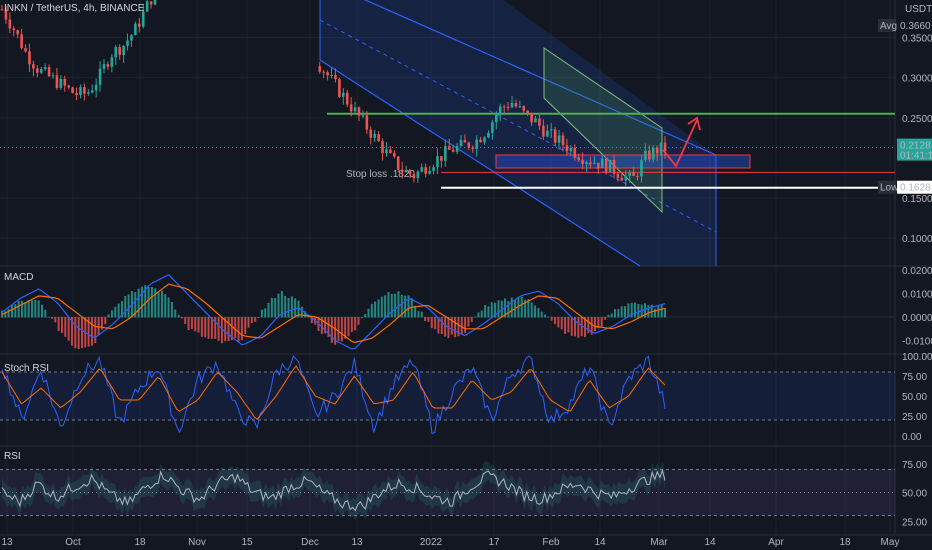 Image resolution: width=932 pixels, height=550 pixels. I want to click on macd-y-tick: 0.0200, so click(917, 271).